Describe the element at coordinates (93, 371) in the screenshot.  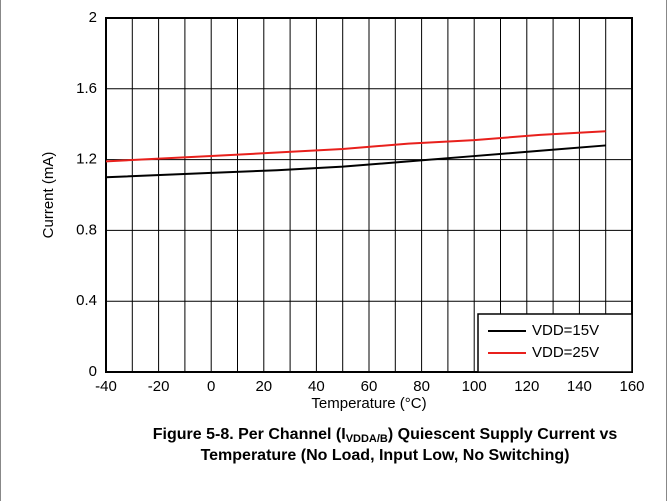
I see `y-tick-label: 0` at that location.